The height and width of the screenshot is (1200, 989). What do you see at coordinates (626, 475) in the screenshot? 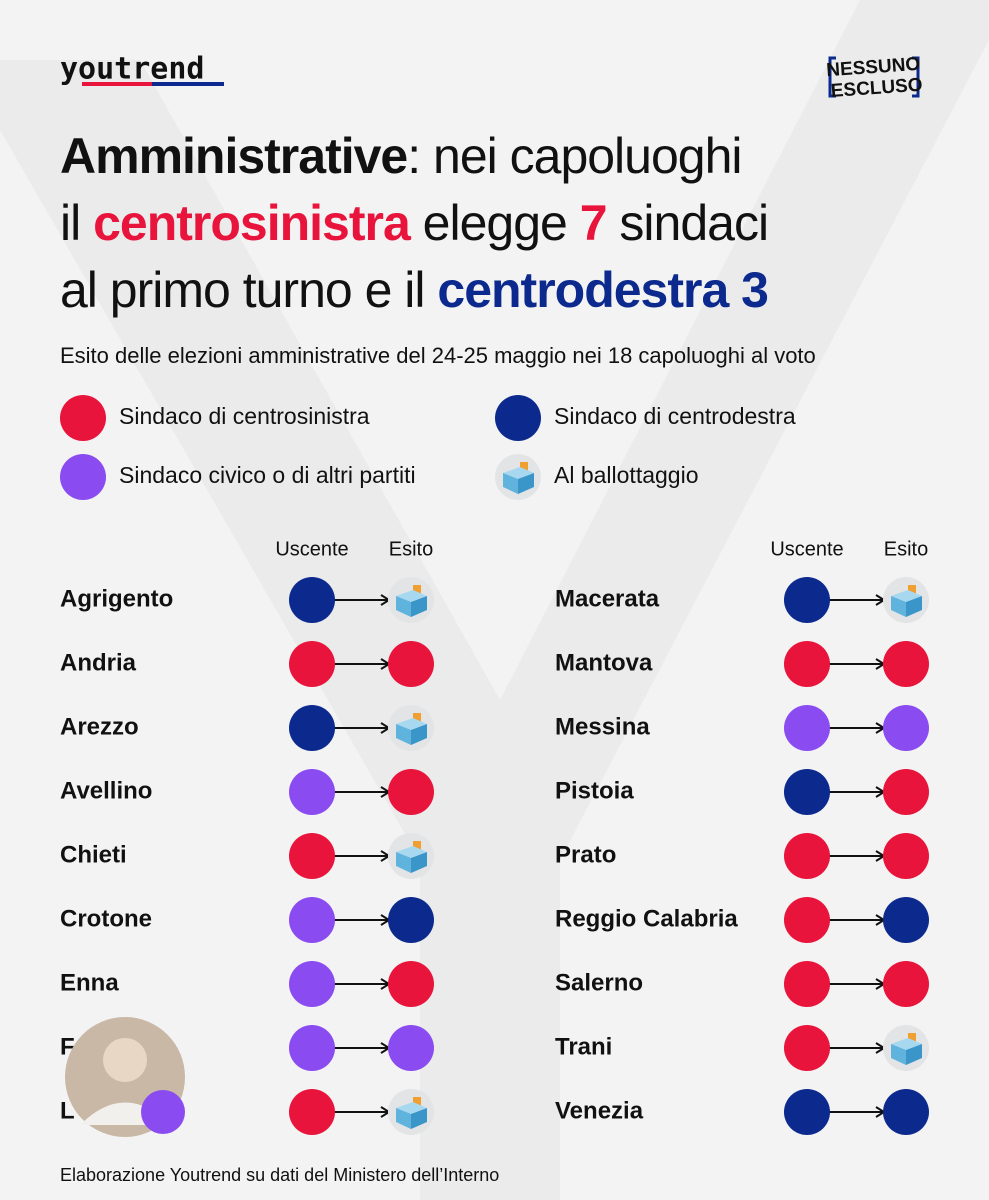
I see `legend-label: Al ballottaggio` at bounding box center [626, 475].